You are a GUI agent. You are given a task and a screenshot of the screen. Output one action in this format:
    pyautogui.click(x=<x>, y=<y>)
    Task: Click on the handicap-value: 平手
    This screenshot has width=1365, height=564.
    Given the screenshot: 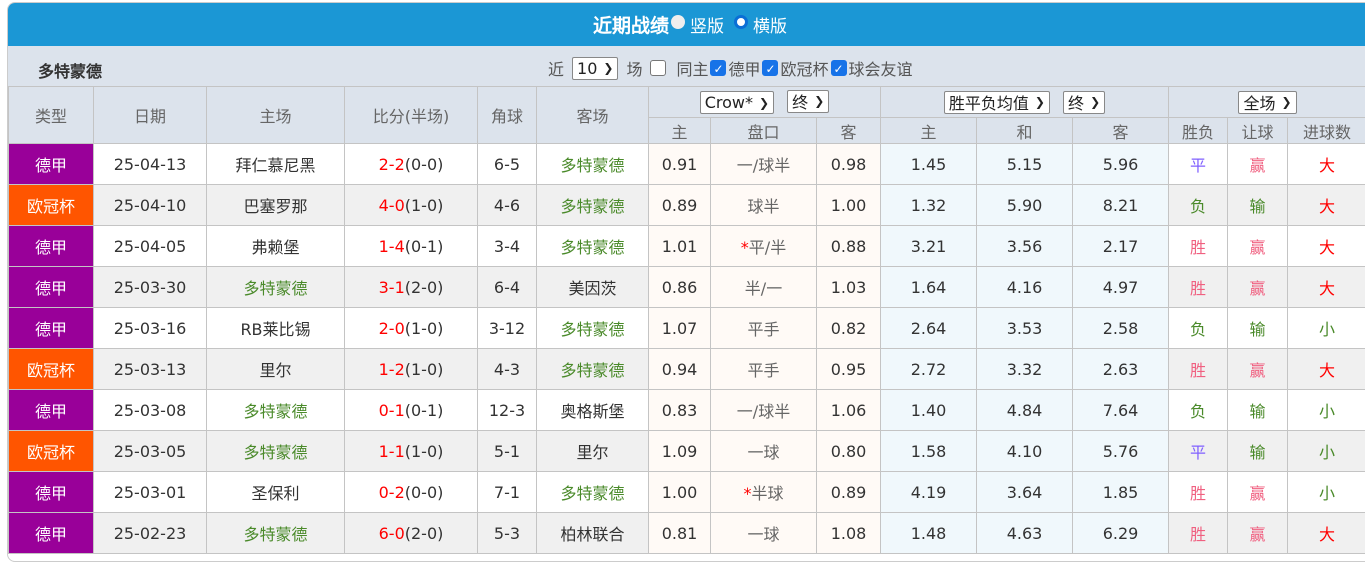 What is the action you would take?
    pyautogui.click(x=763, y=329)
    